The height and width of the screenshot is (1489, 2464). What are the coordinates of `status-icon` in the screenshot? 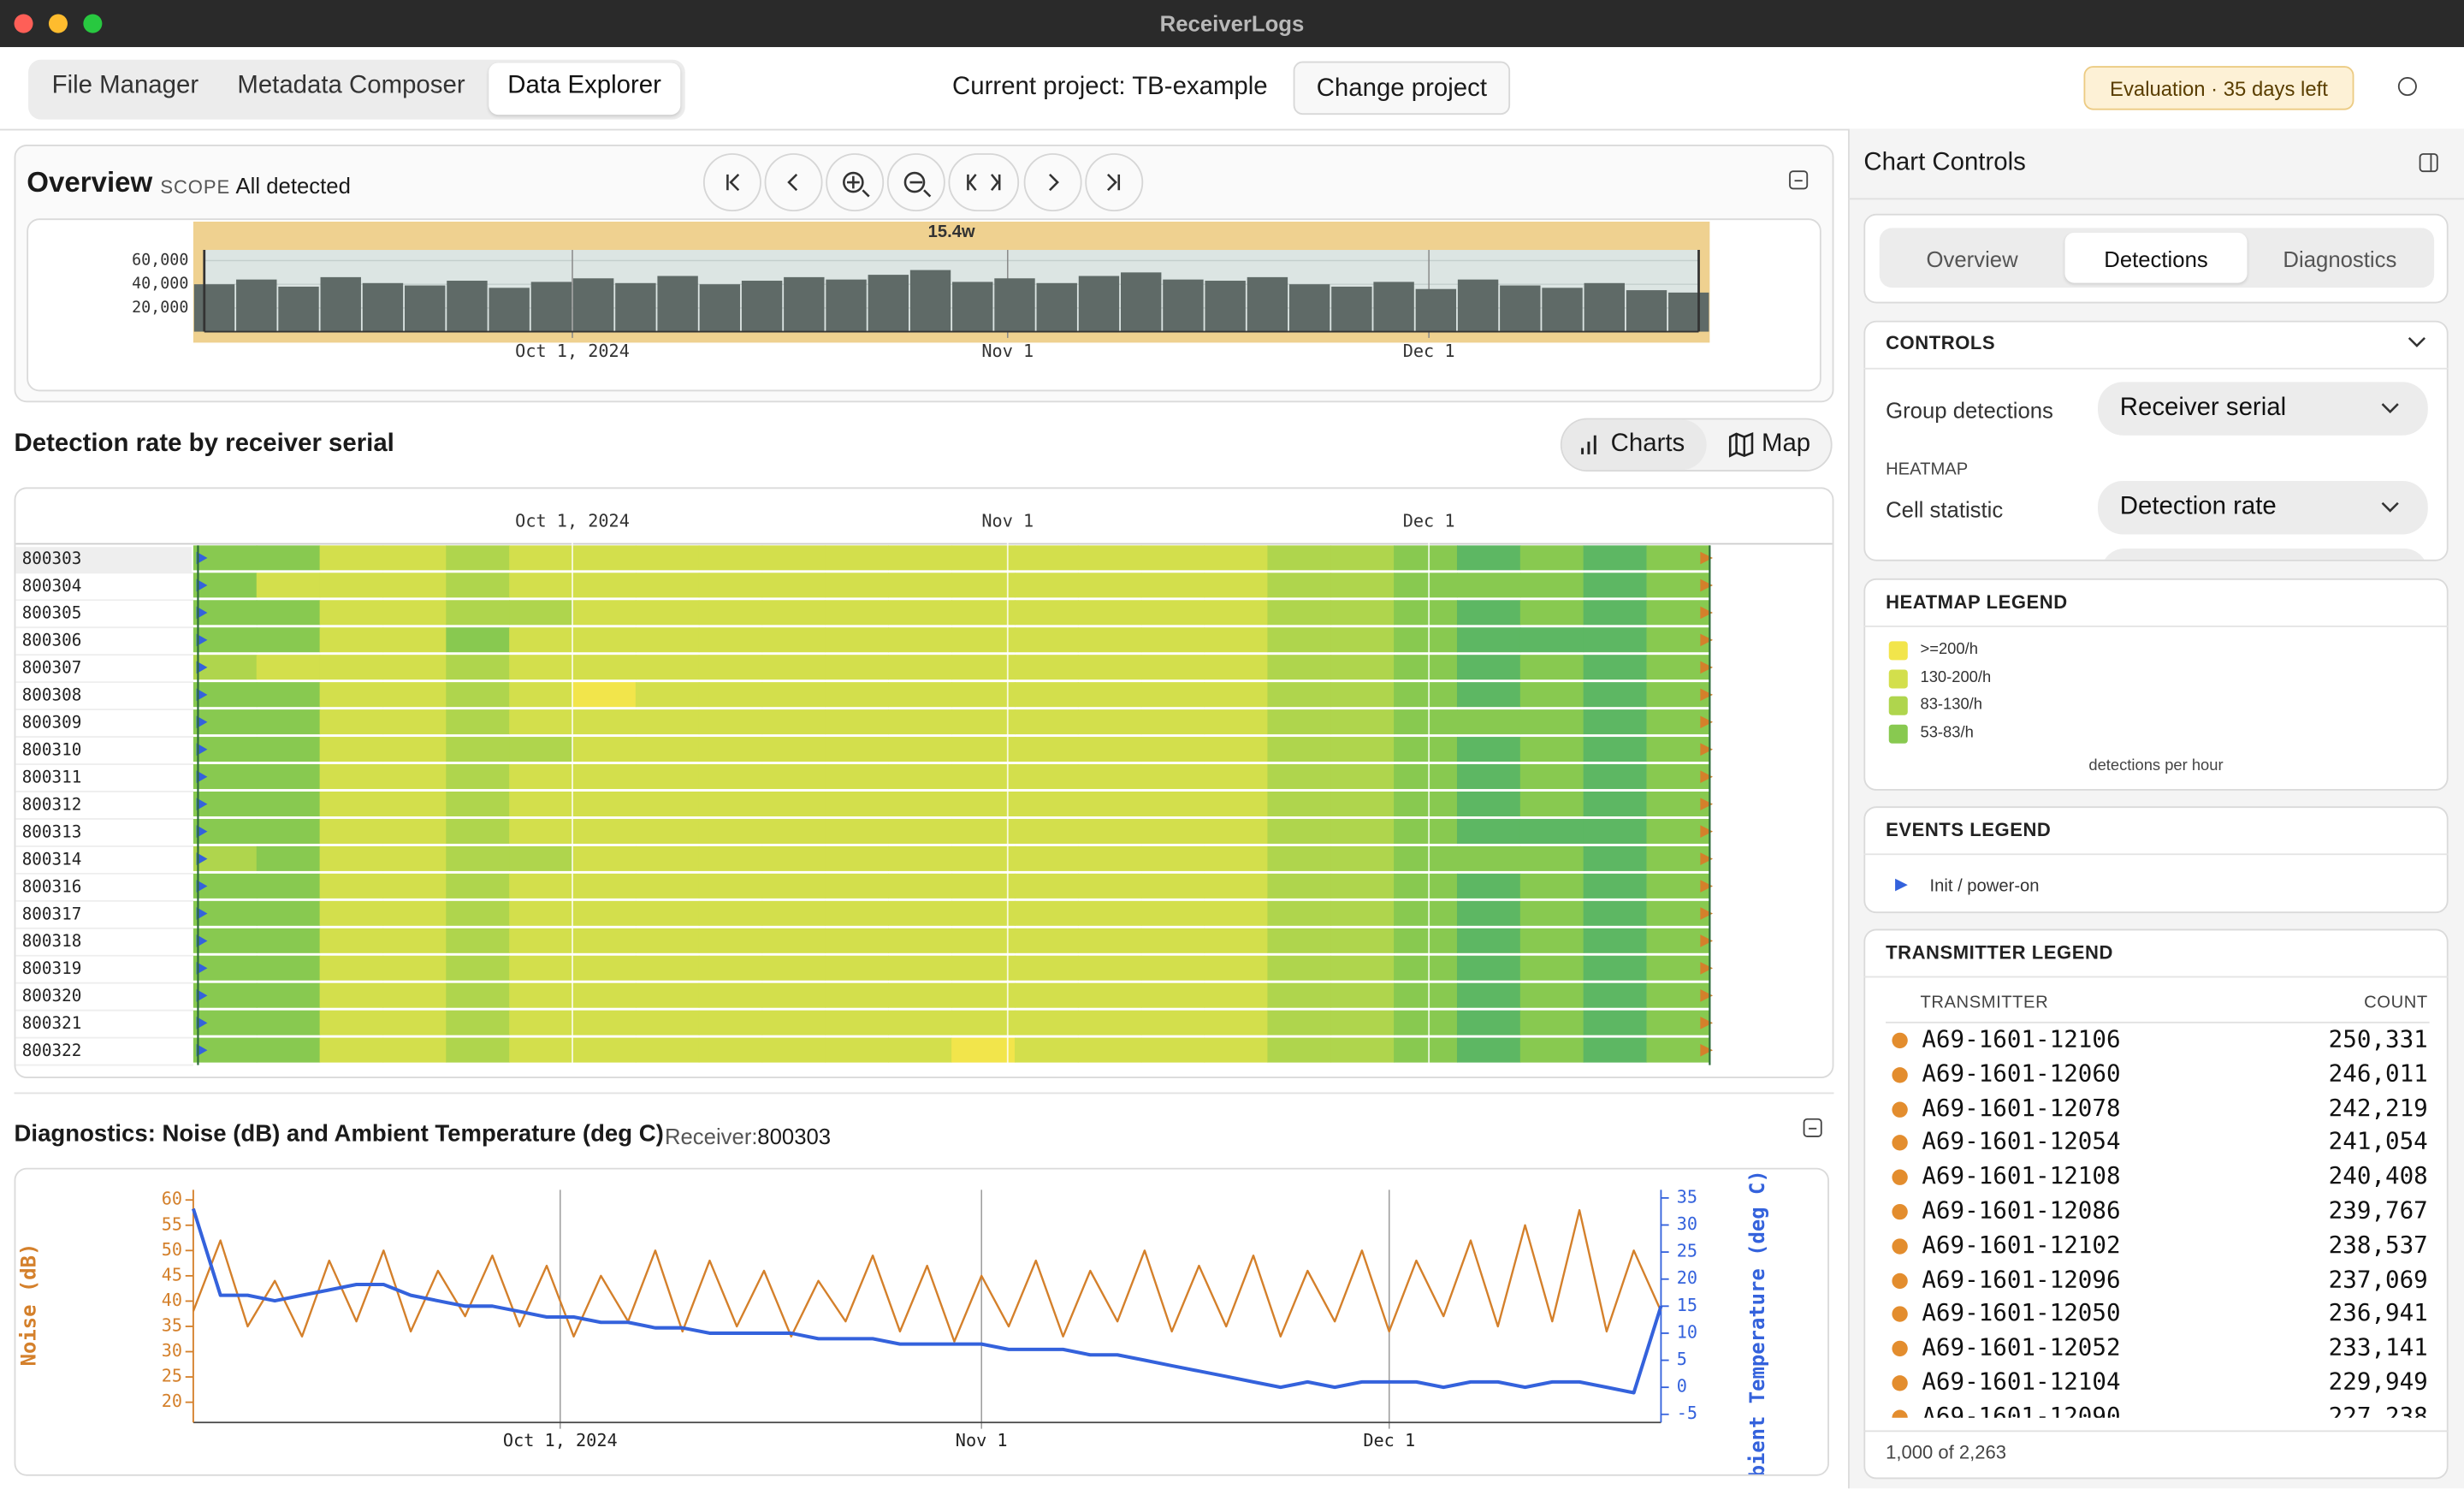 It's located at (2407, 87).